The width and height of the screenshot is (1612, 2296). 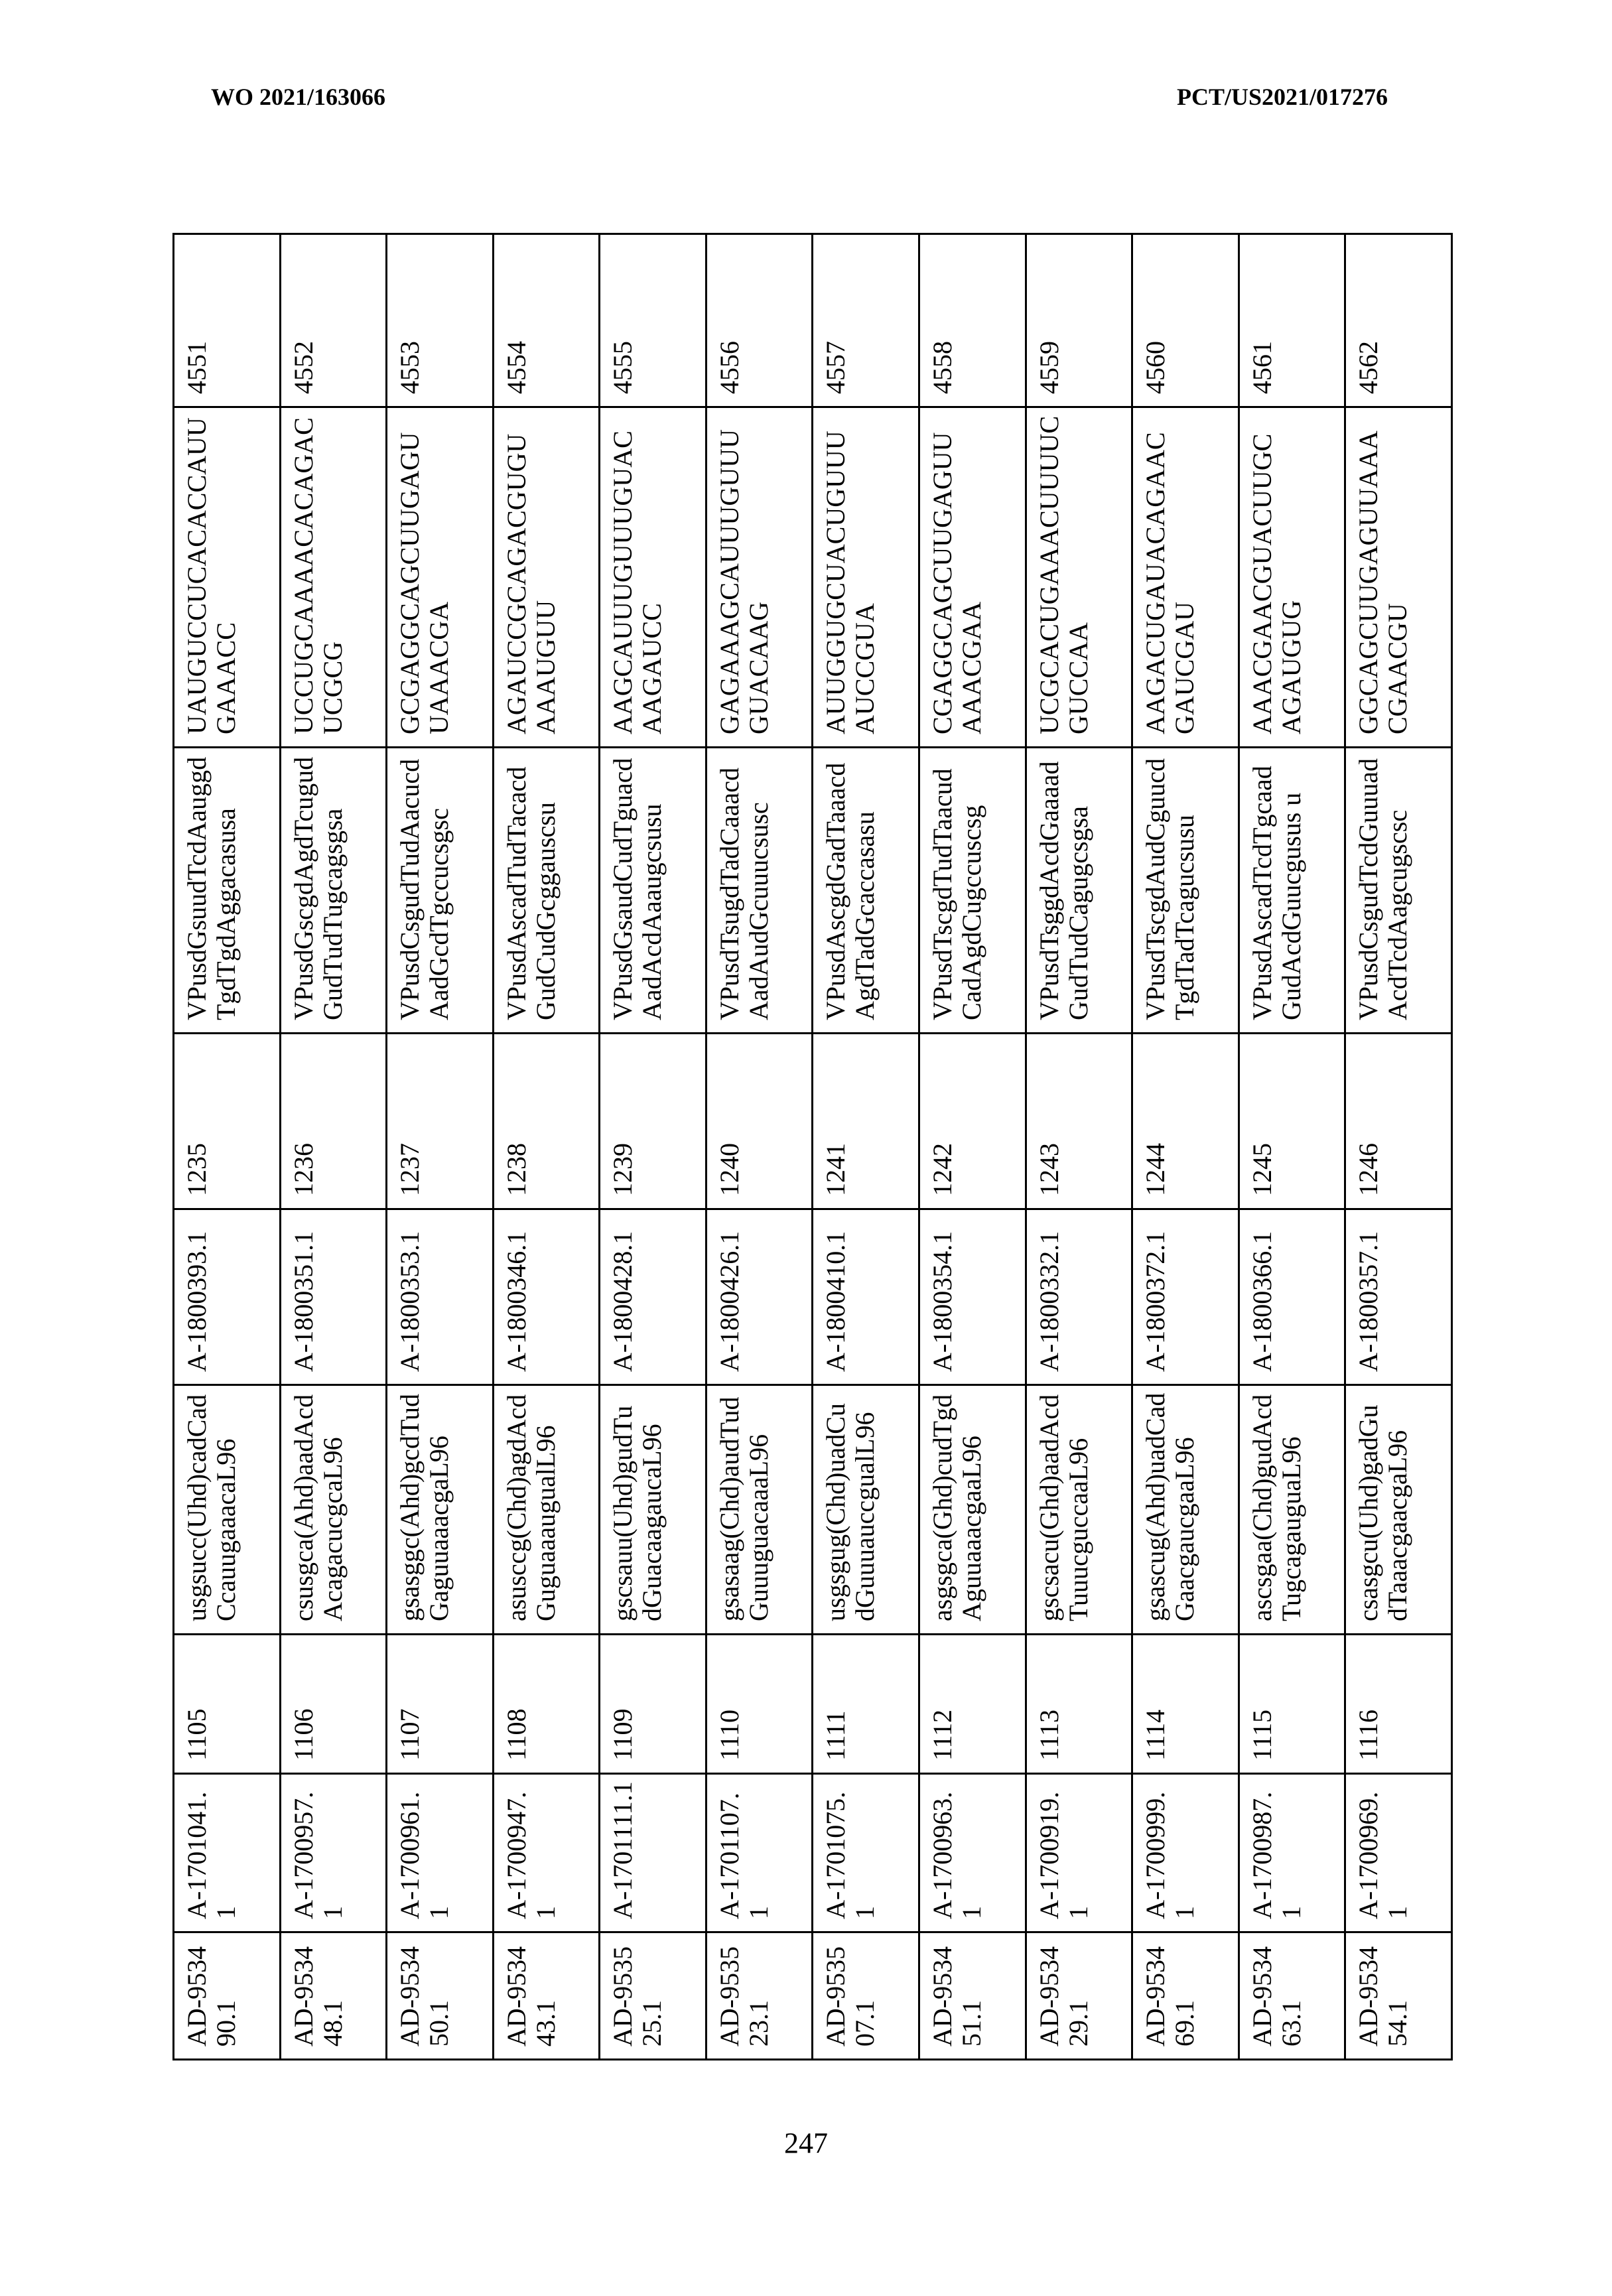 What do you see at coordinates (1292, 1121) in the screenshot?
I see `antisense-seq-id-cell: 1245` at bounding box center [1292, 1121].